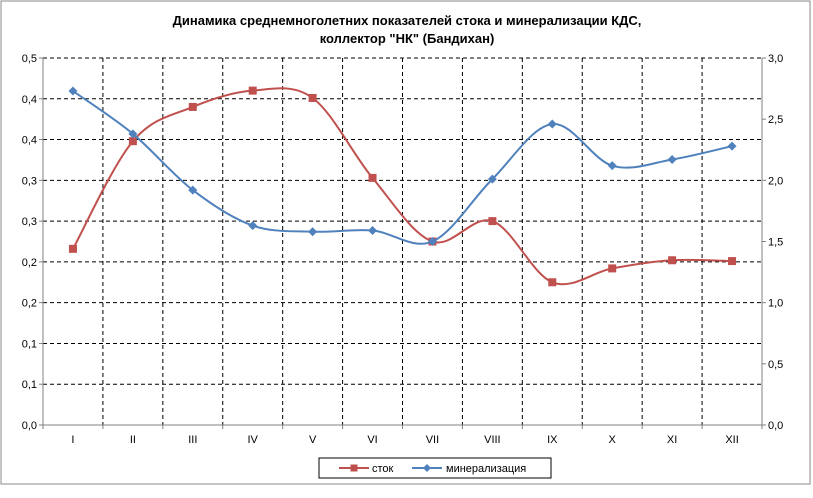  I want to click on legend-label-mineralizatsiya: минерализация, so click(486, 469).